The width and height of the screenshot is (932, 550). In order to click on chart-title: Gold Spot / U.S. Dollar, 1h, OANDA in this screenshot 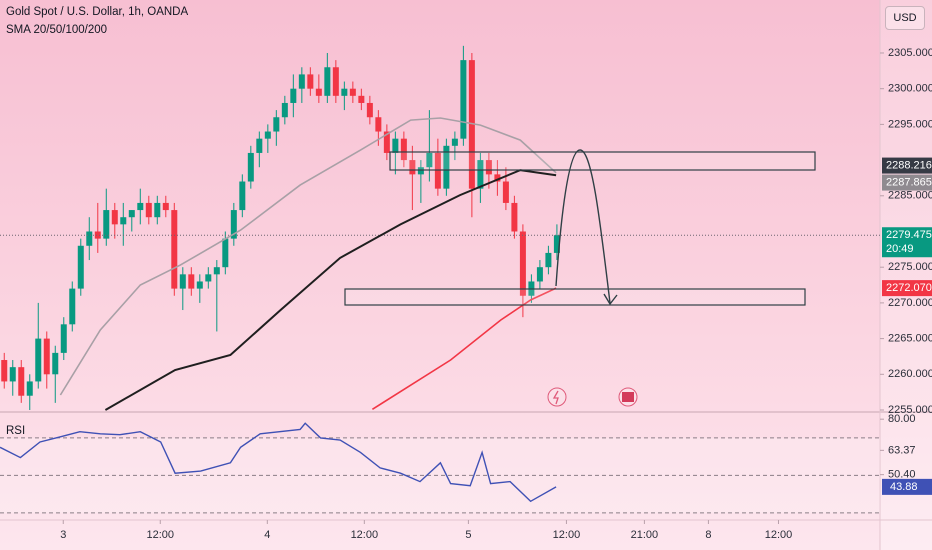, I will do `click(97, 12)`.